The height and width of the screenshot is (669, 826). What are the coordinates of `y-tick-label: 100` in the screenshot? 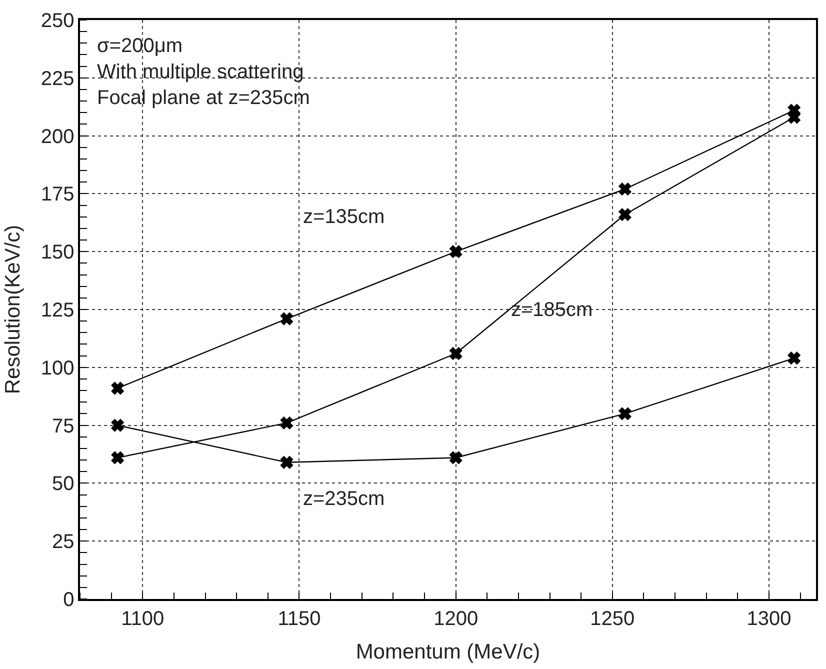 It's located at (57, 368).